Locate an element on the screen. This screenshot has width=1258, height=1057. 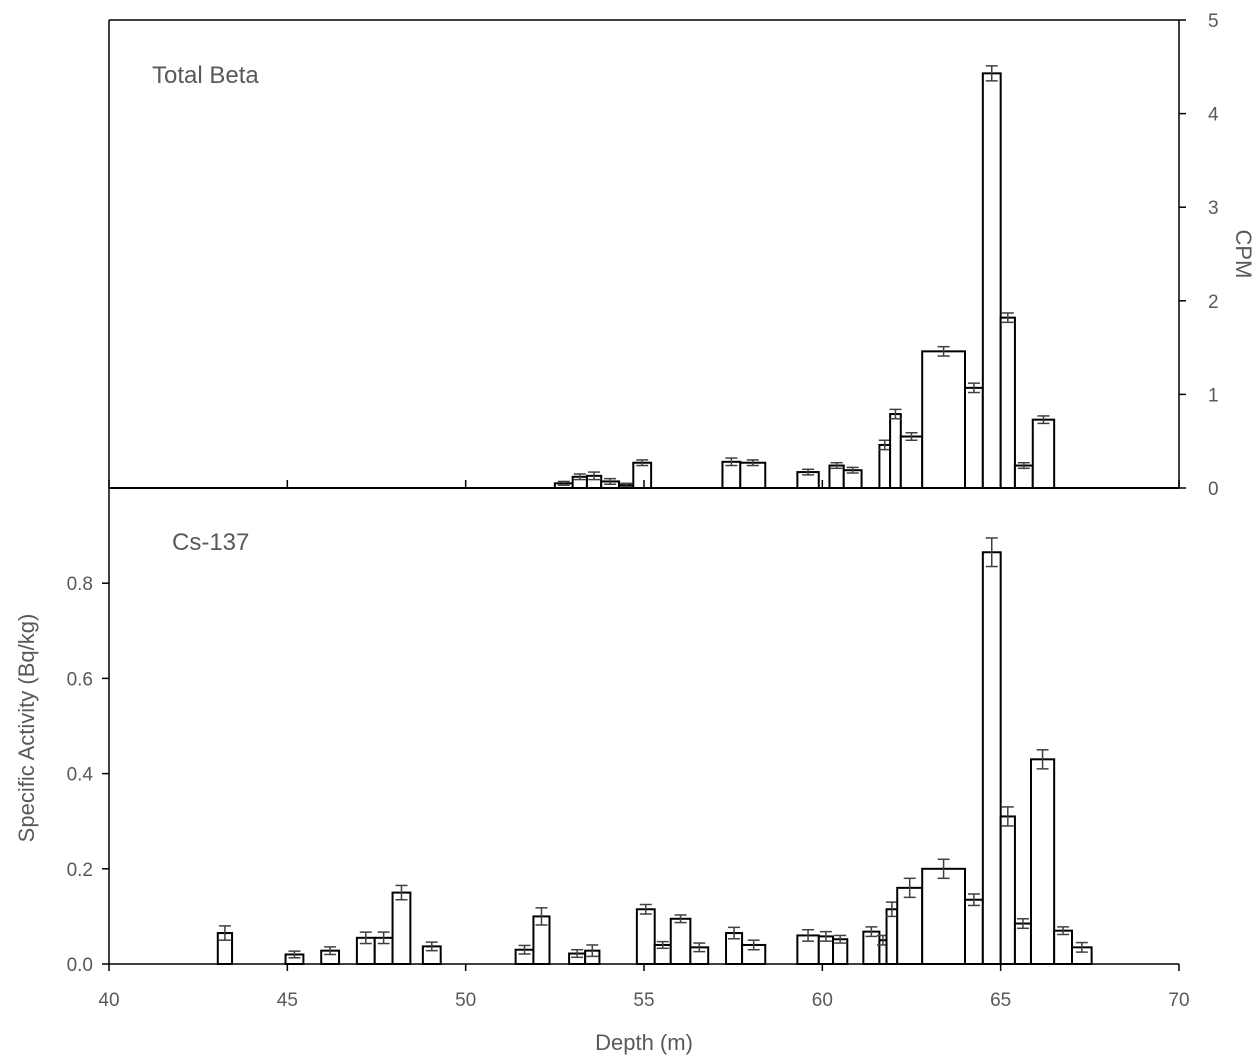
total-beta-title: Total Beta is located at coordinates (205, 75).